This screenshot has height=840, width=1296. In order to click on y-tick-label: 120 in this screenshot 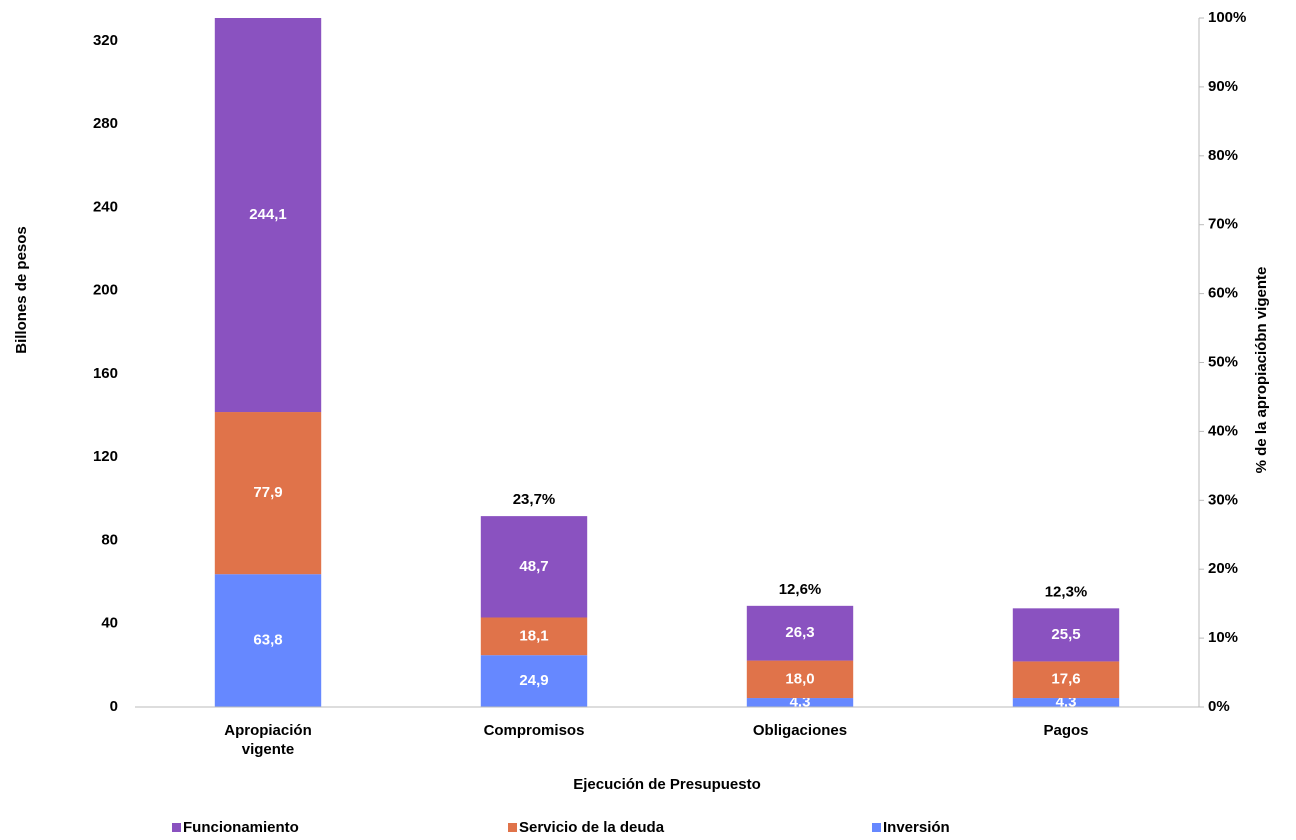, I will do `click(105, 456)`.